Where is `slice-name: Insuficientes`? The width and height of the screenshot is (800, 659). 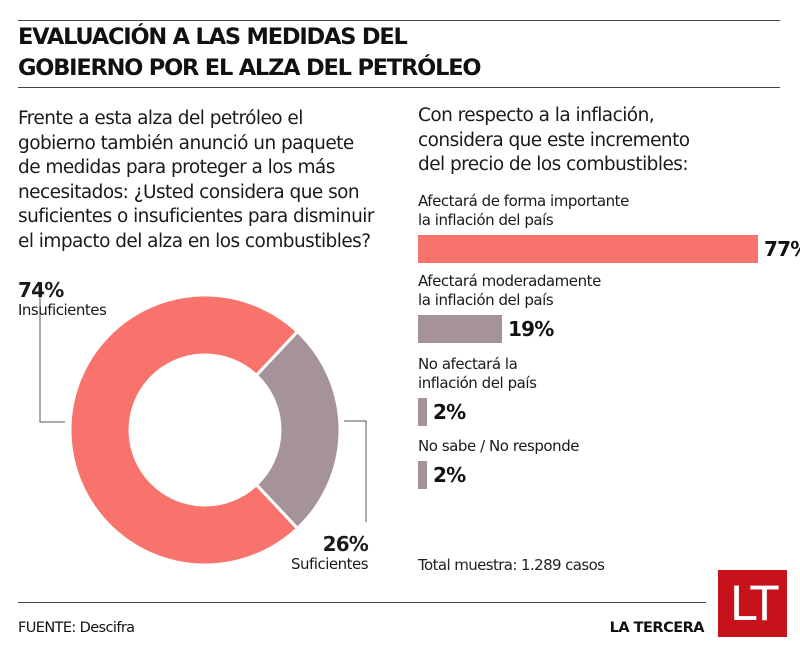
slice-name: Insuficientes is located at coordinates (62, 310).